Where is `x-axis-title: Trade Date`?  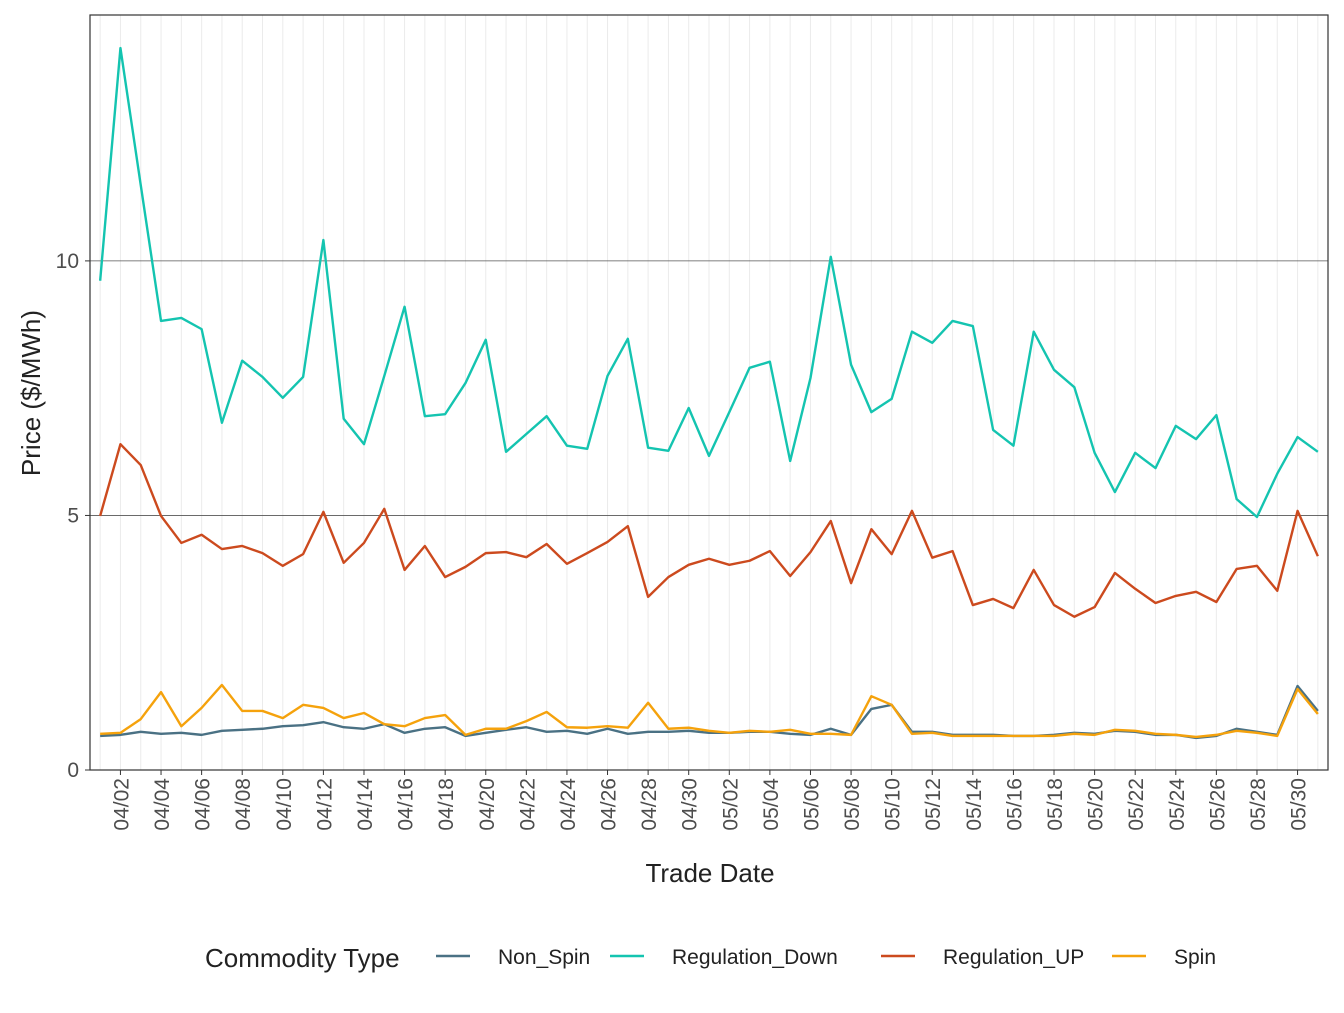 x-axis-title: Trade Date is located at coordinates (709, 873).